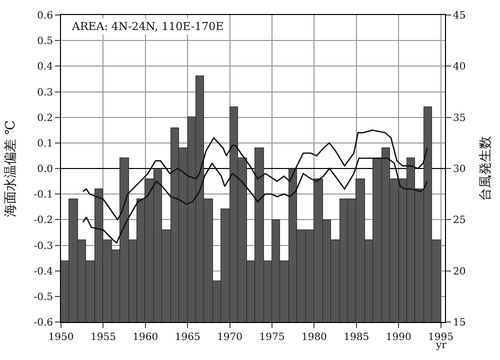 Image resolution: width=500 pixels, height=360 pixels. I want to click on y-axis-title: 海面水温偏差 ℃, so click(11, 168).